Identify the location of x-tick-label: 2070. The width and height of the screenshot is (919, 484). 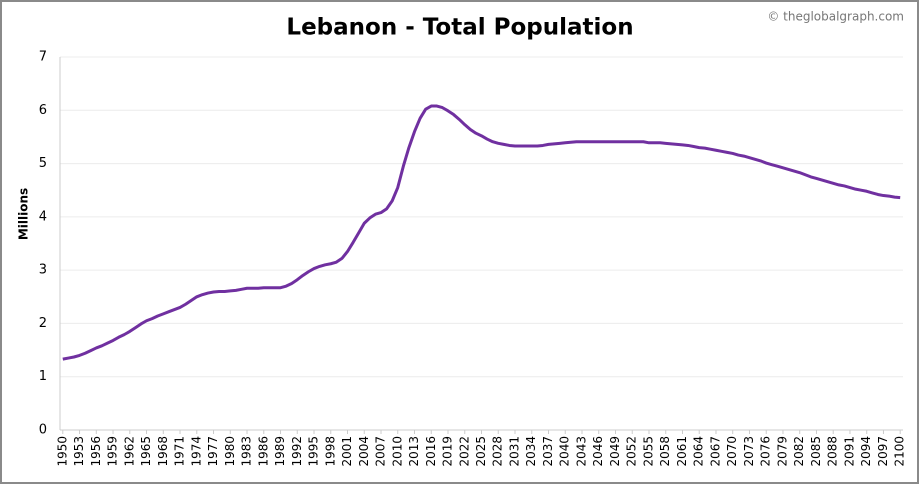
(732, 451).